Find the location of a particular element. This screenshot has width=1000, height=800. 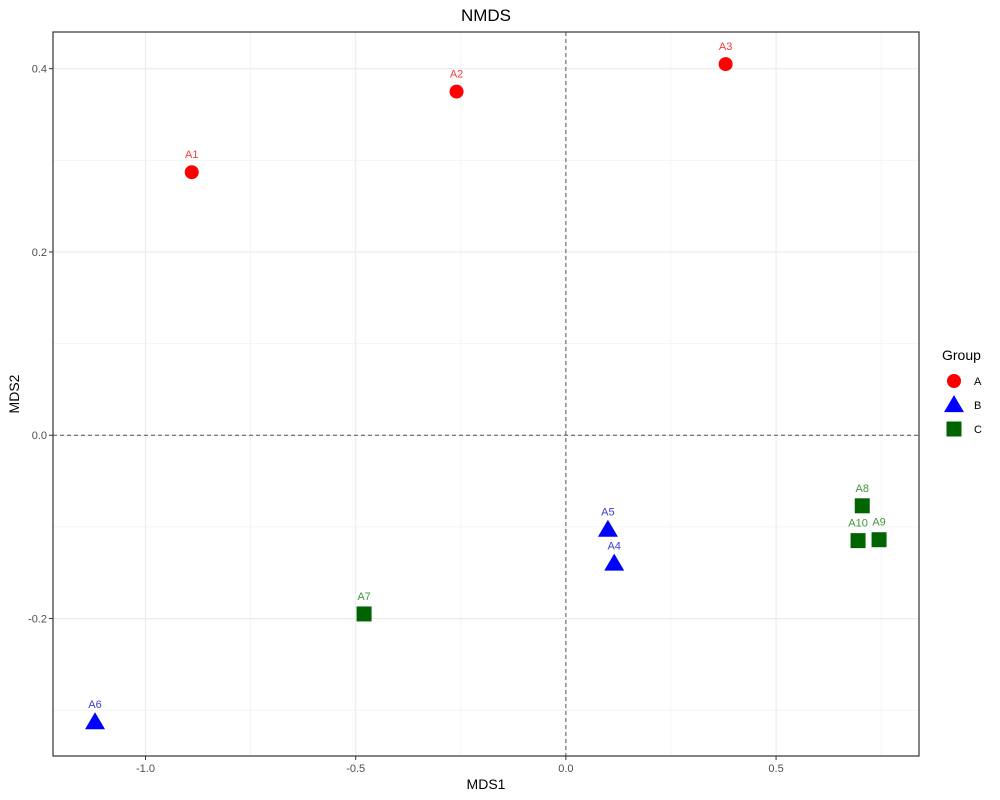

x-tick-label: -0.5 is located at coordinates (355, 769).